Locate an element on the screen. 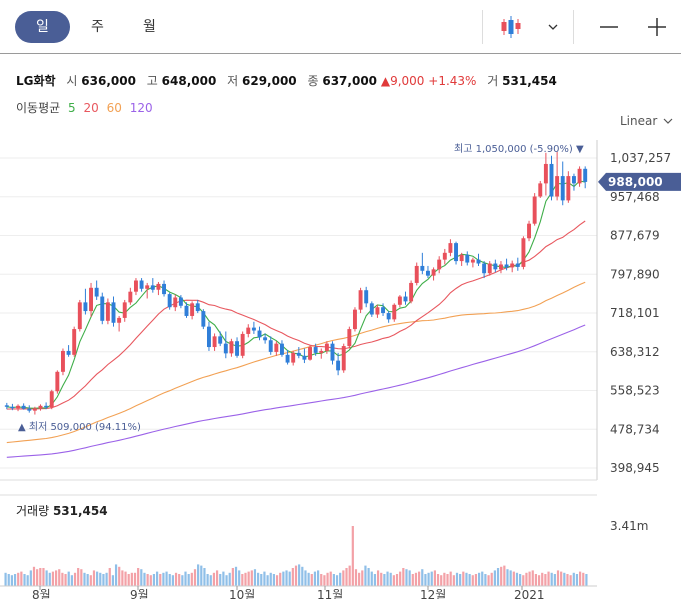 The width and height of the screenshot is (691, 599). tab-daily: 일 is located at coordinates (42, 27).